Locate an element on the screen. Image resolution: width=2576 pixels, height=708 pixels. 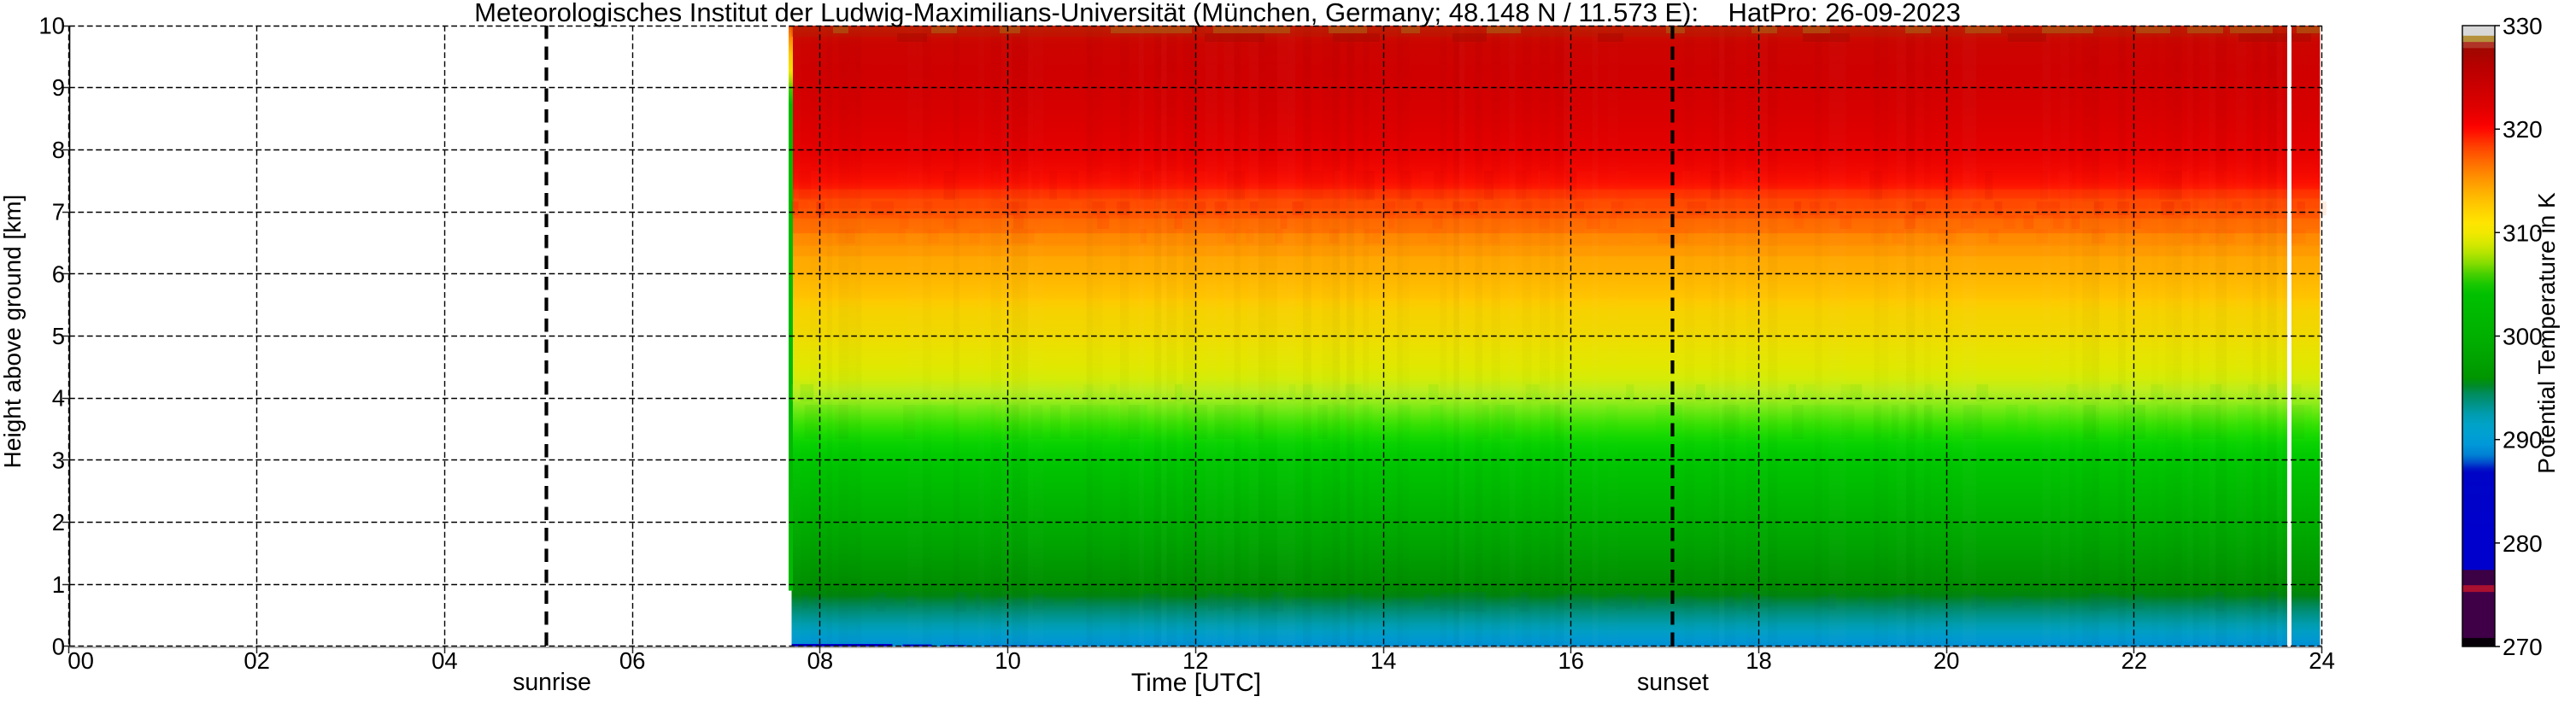
svg-text: 16 is located at coordinates (1571, 661).